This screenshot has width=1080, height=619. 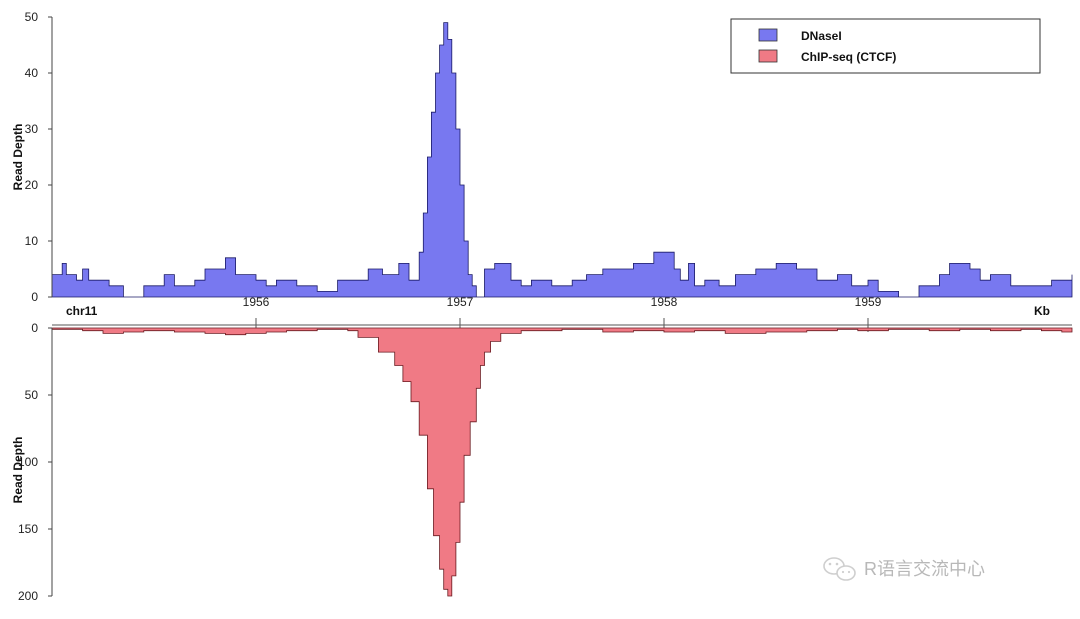 I want to click on legend-frame, so click(x=885, y=46).